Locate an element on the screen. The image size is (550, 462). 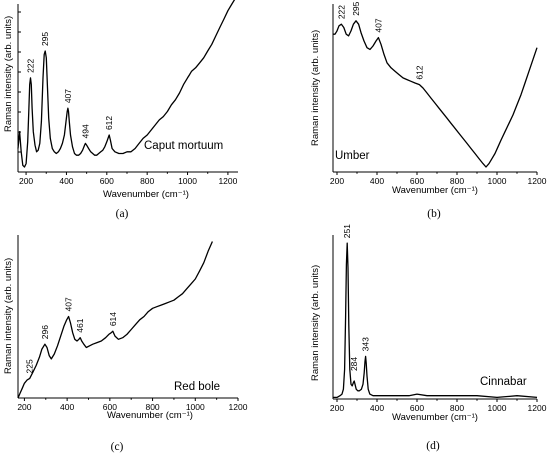
caption-c: (c) is located at coordinates (117, 447).